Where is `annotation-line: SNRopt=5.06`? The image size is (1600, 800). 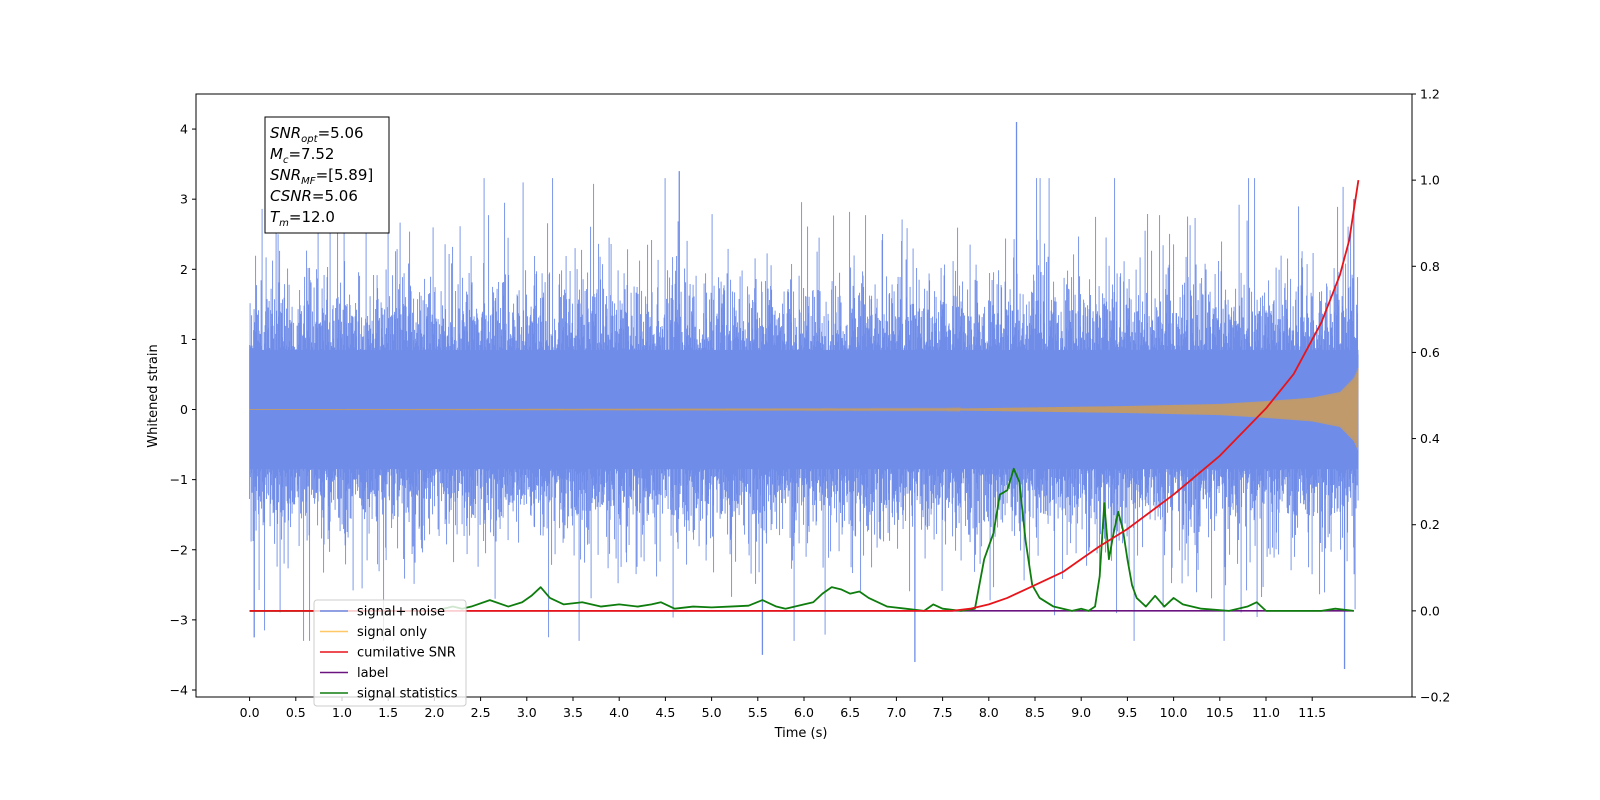 annotation-line: SNRopt=5.06 is located at coordinates (317, 134).